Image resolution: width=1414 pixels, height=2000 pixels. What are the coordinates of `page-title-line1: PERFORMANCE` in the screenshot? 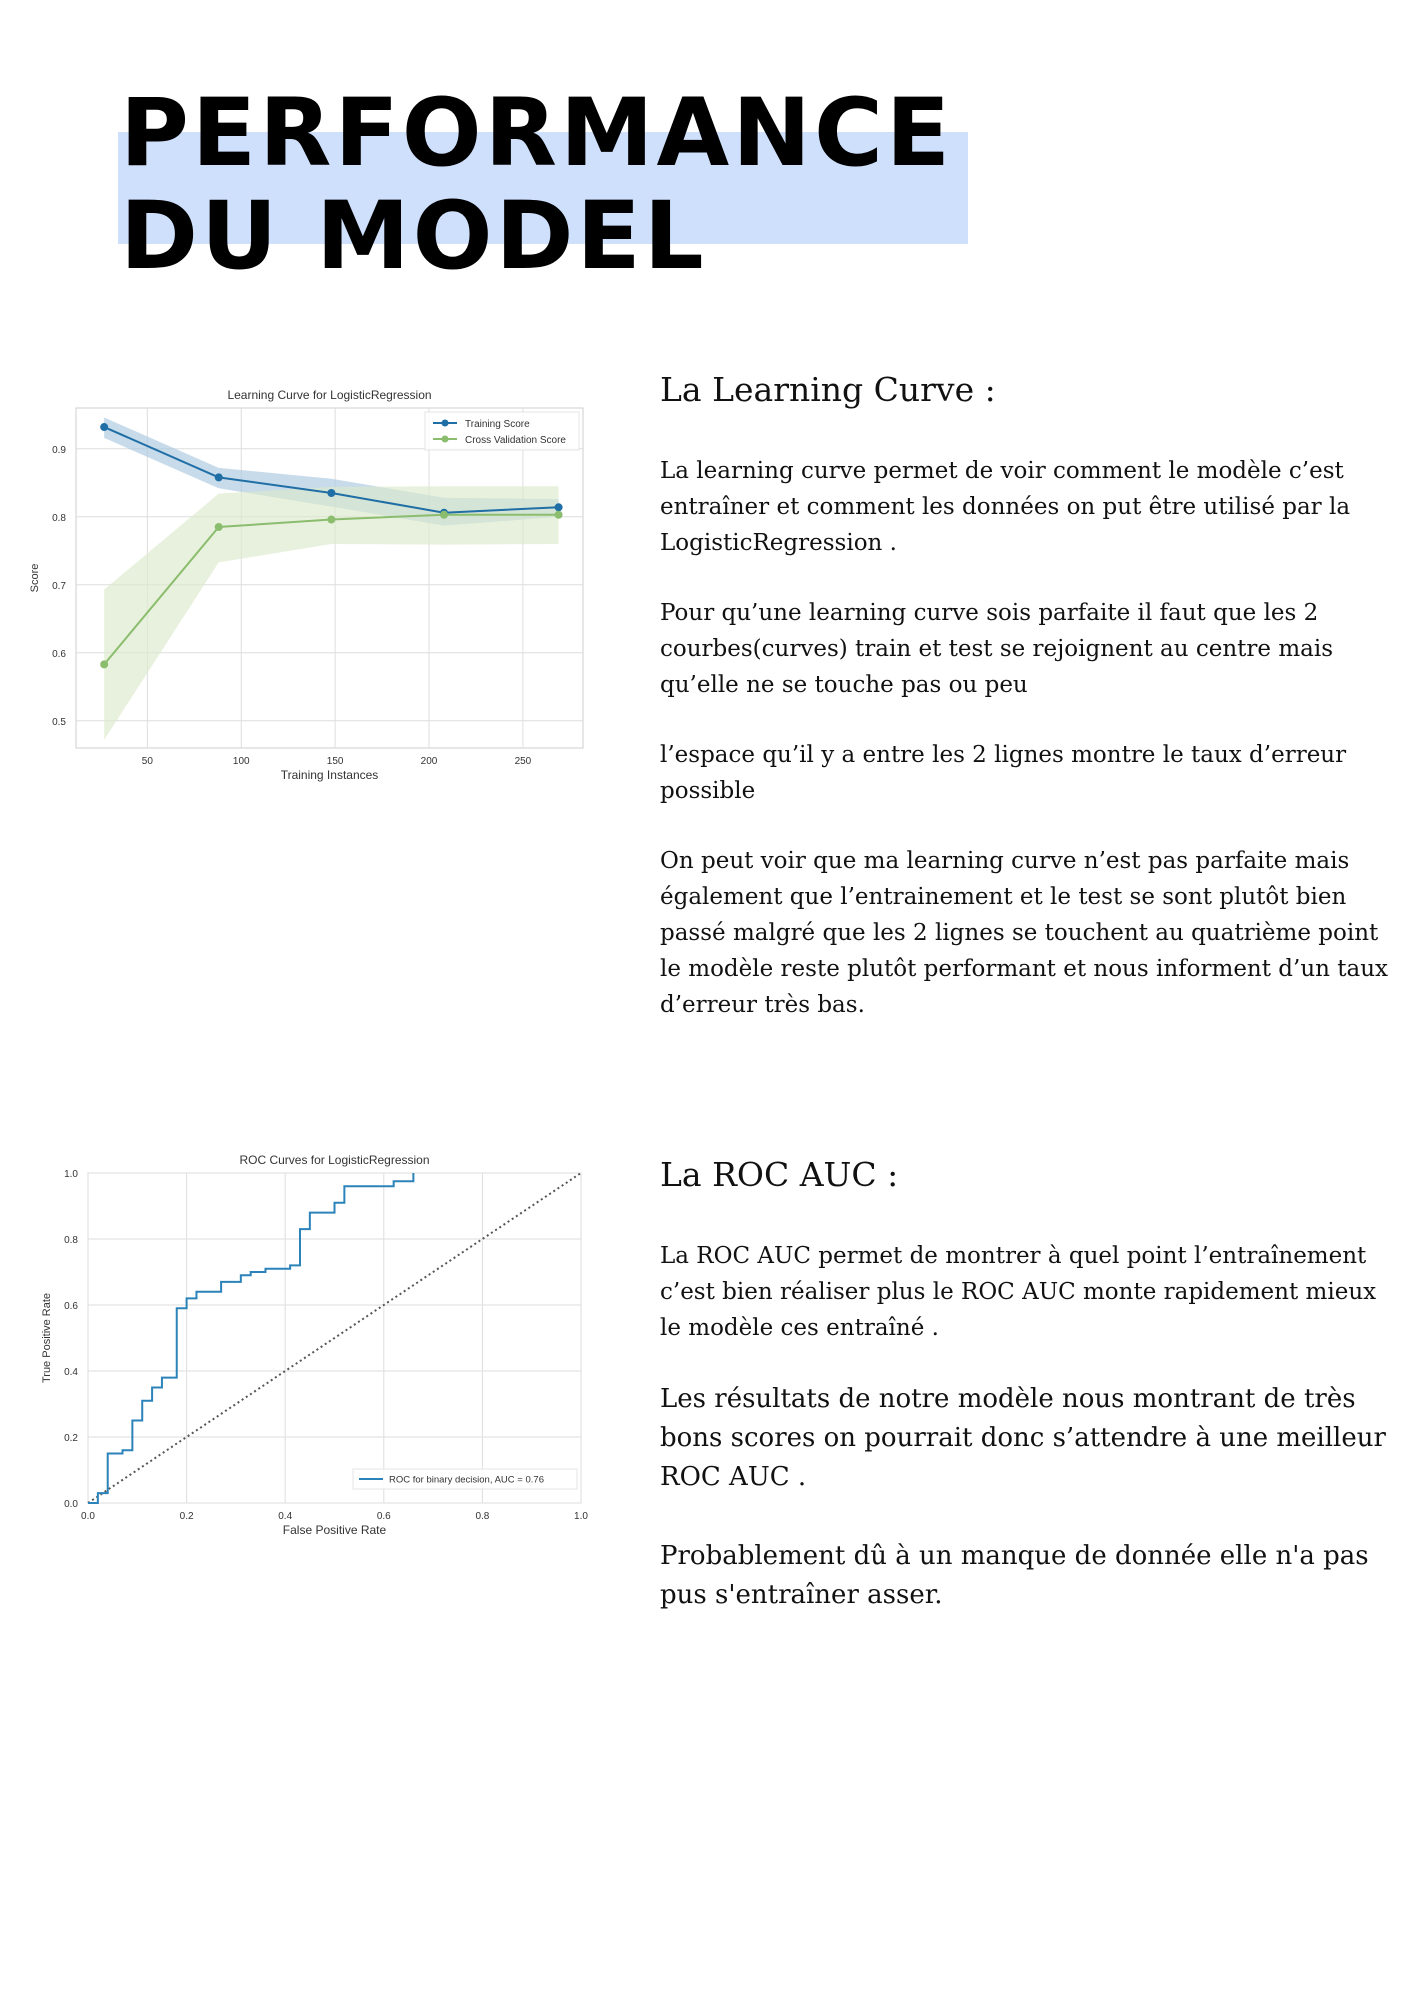 It's located at (537, 133).